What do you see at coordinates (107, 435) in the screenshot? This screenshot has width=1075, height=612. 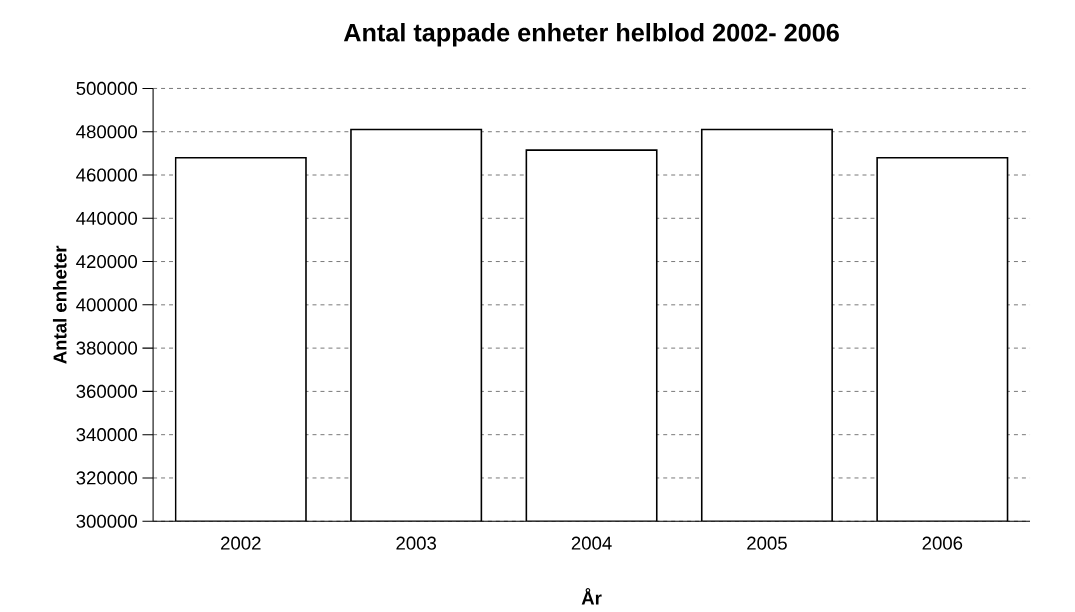 I see `y-tick-label: 340000` at bounding box center [107, 435].